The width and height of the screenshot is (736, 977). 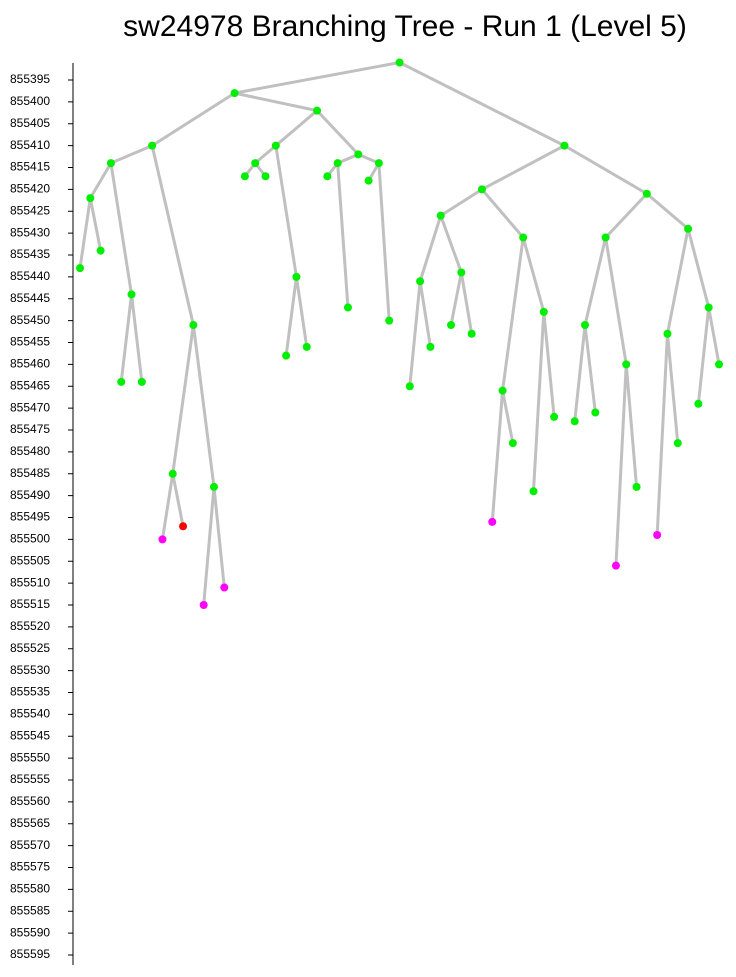 I want to click on y-tick-label: 855535, so click(x=30, y=692).